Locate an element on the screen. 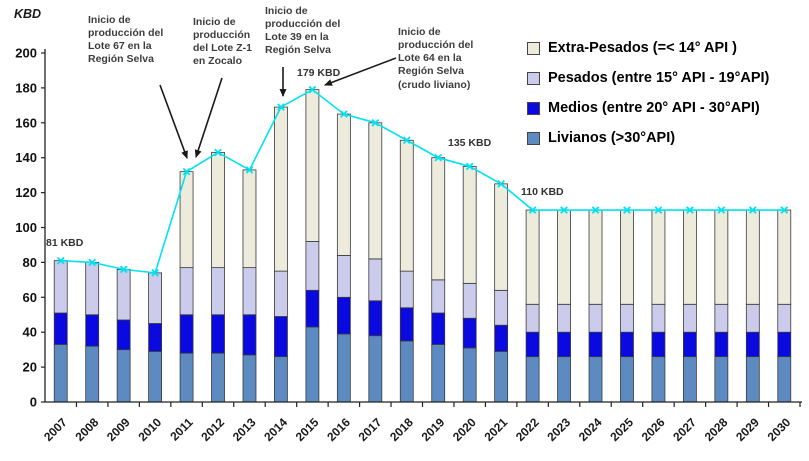 This screenshot has height=461, width=809. x-axis-label: 2022 is located at coordinates (527, 429).